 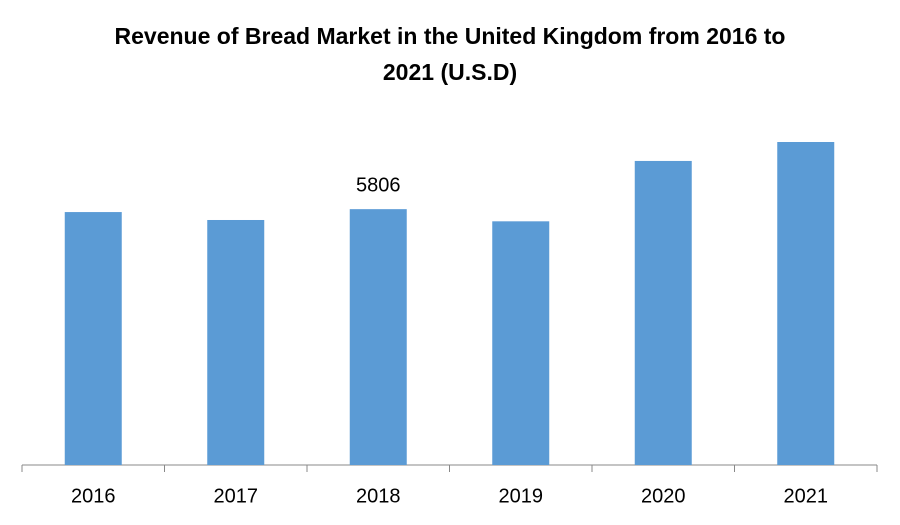 I want to click on x-tick-label: 2019, so click(x=521, y=496).